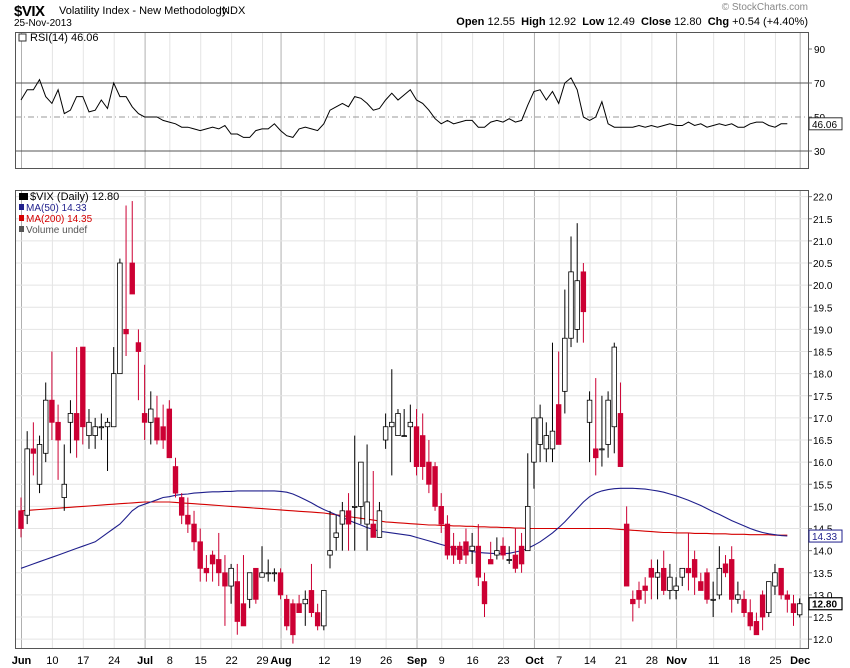 Image resolution: width=850 pixels, height=668 pixels. What do you see at coordinates (280, 661) in the screenshot?
I see `x-tick-label: Aug` at bounding box center [280, 661].